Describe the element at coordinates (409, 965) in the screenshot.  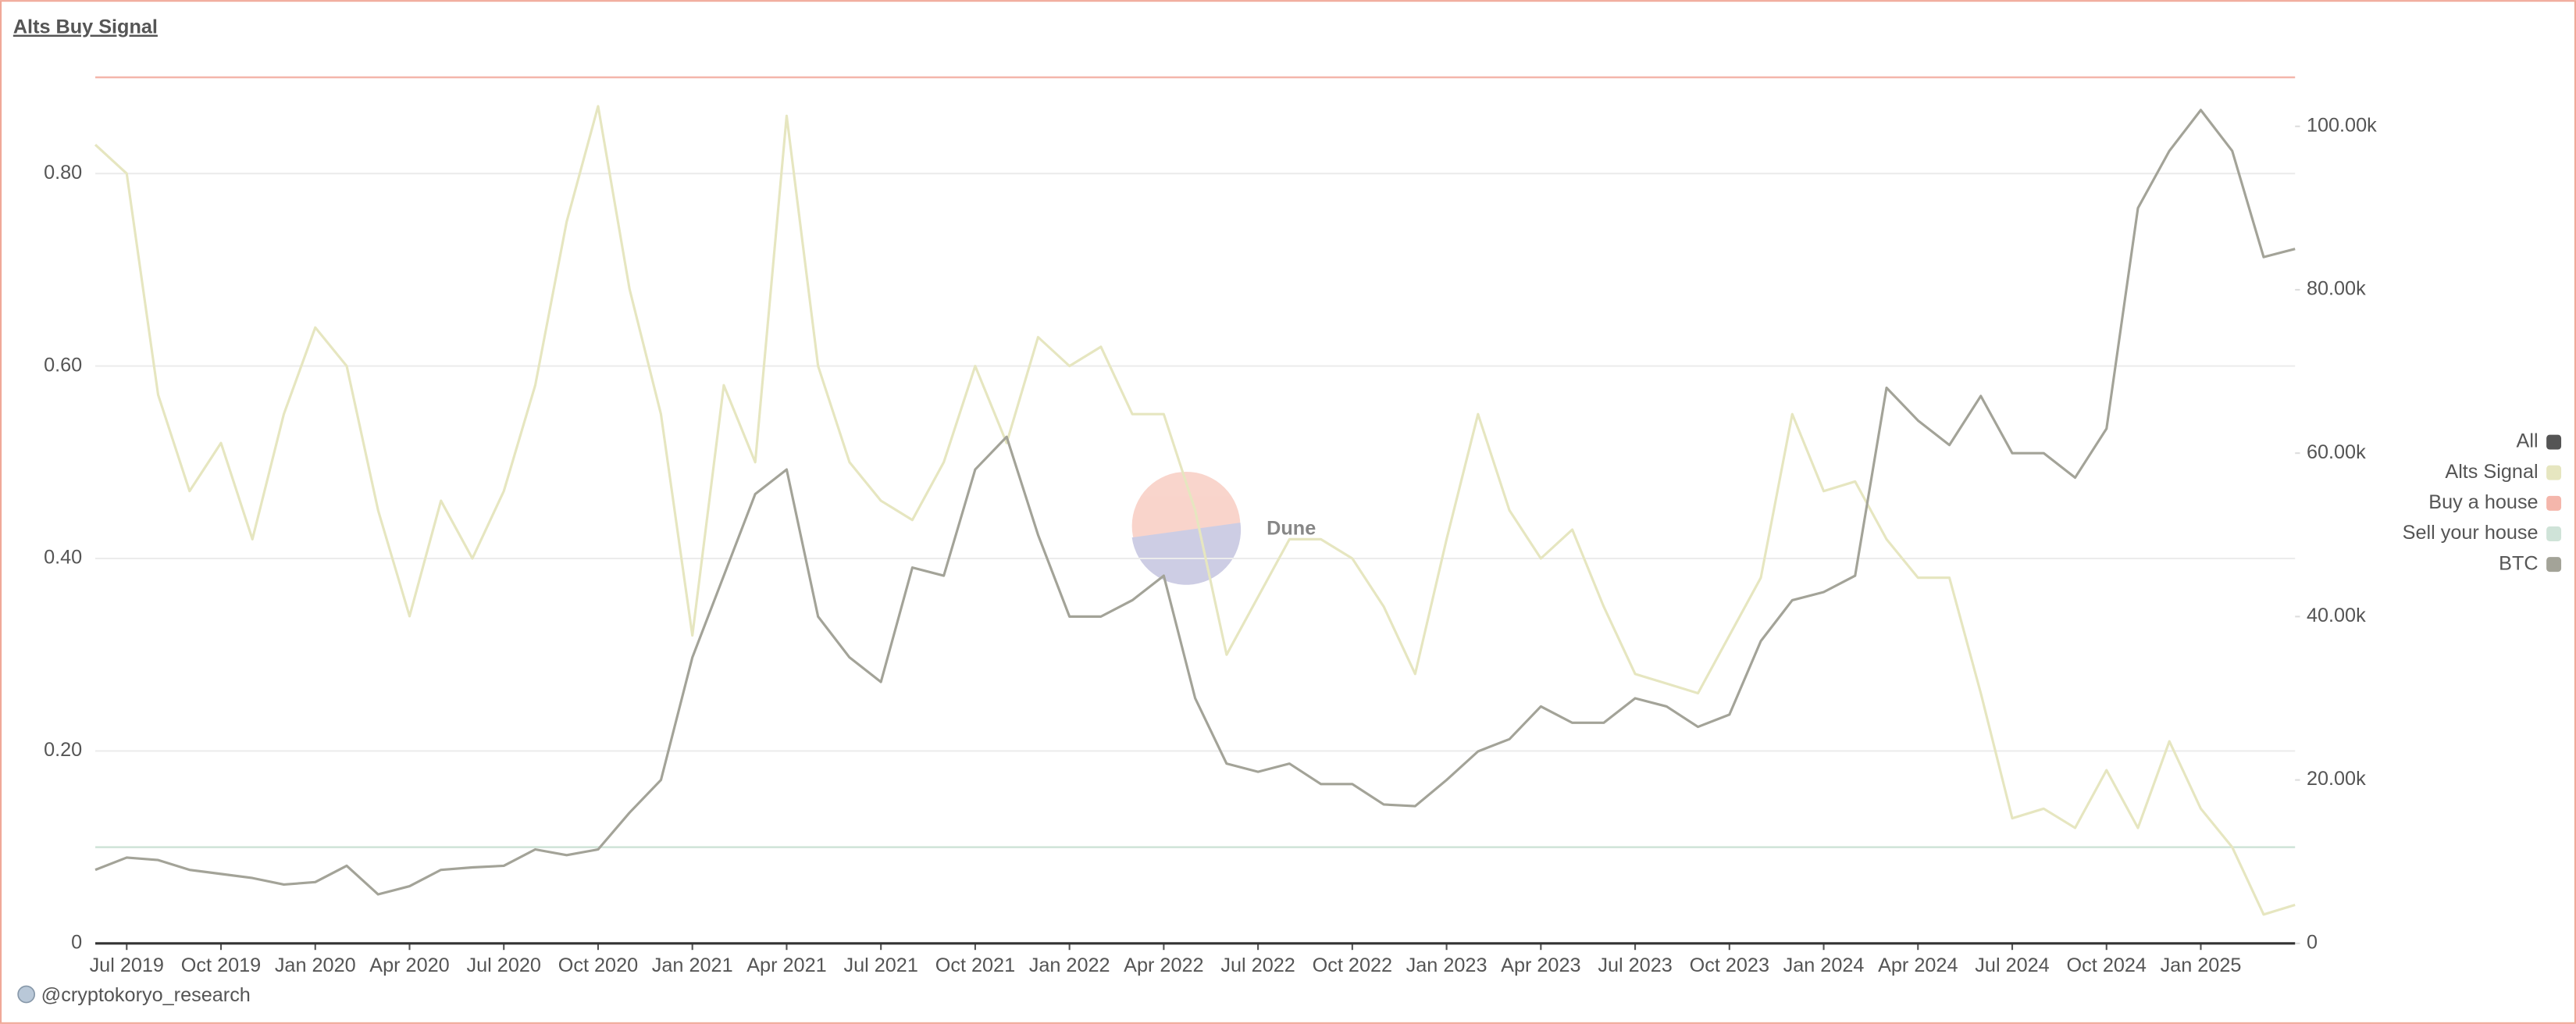
I see `x-tick-label: Apr 2020` at that location.